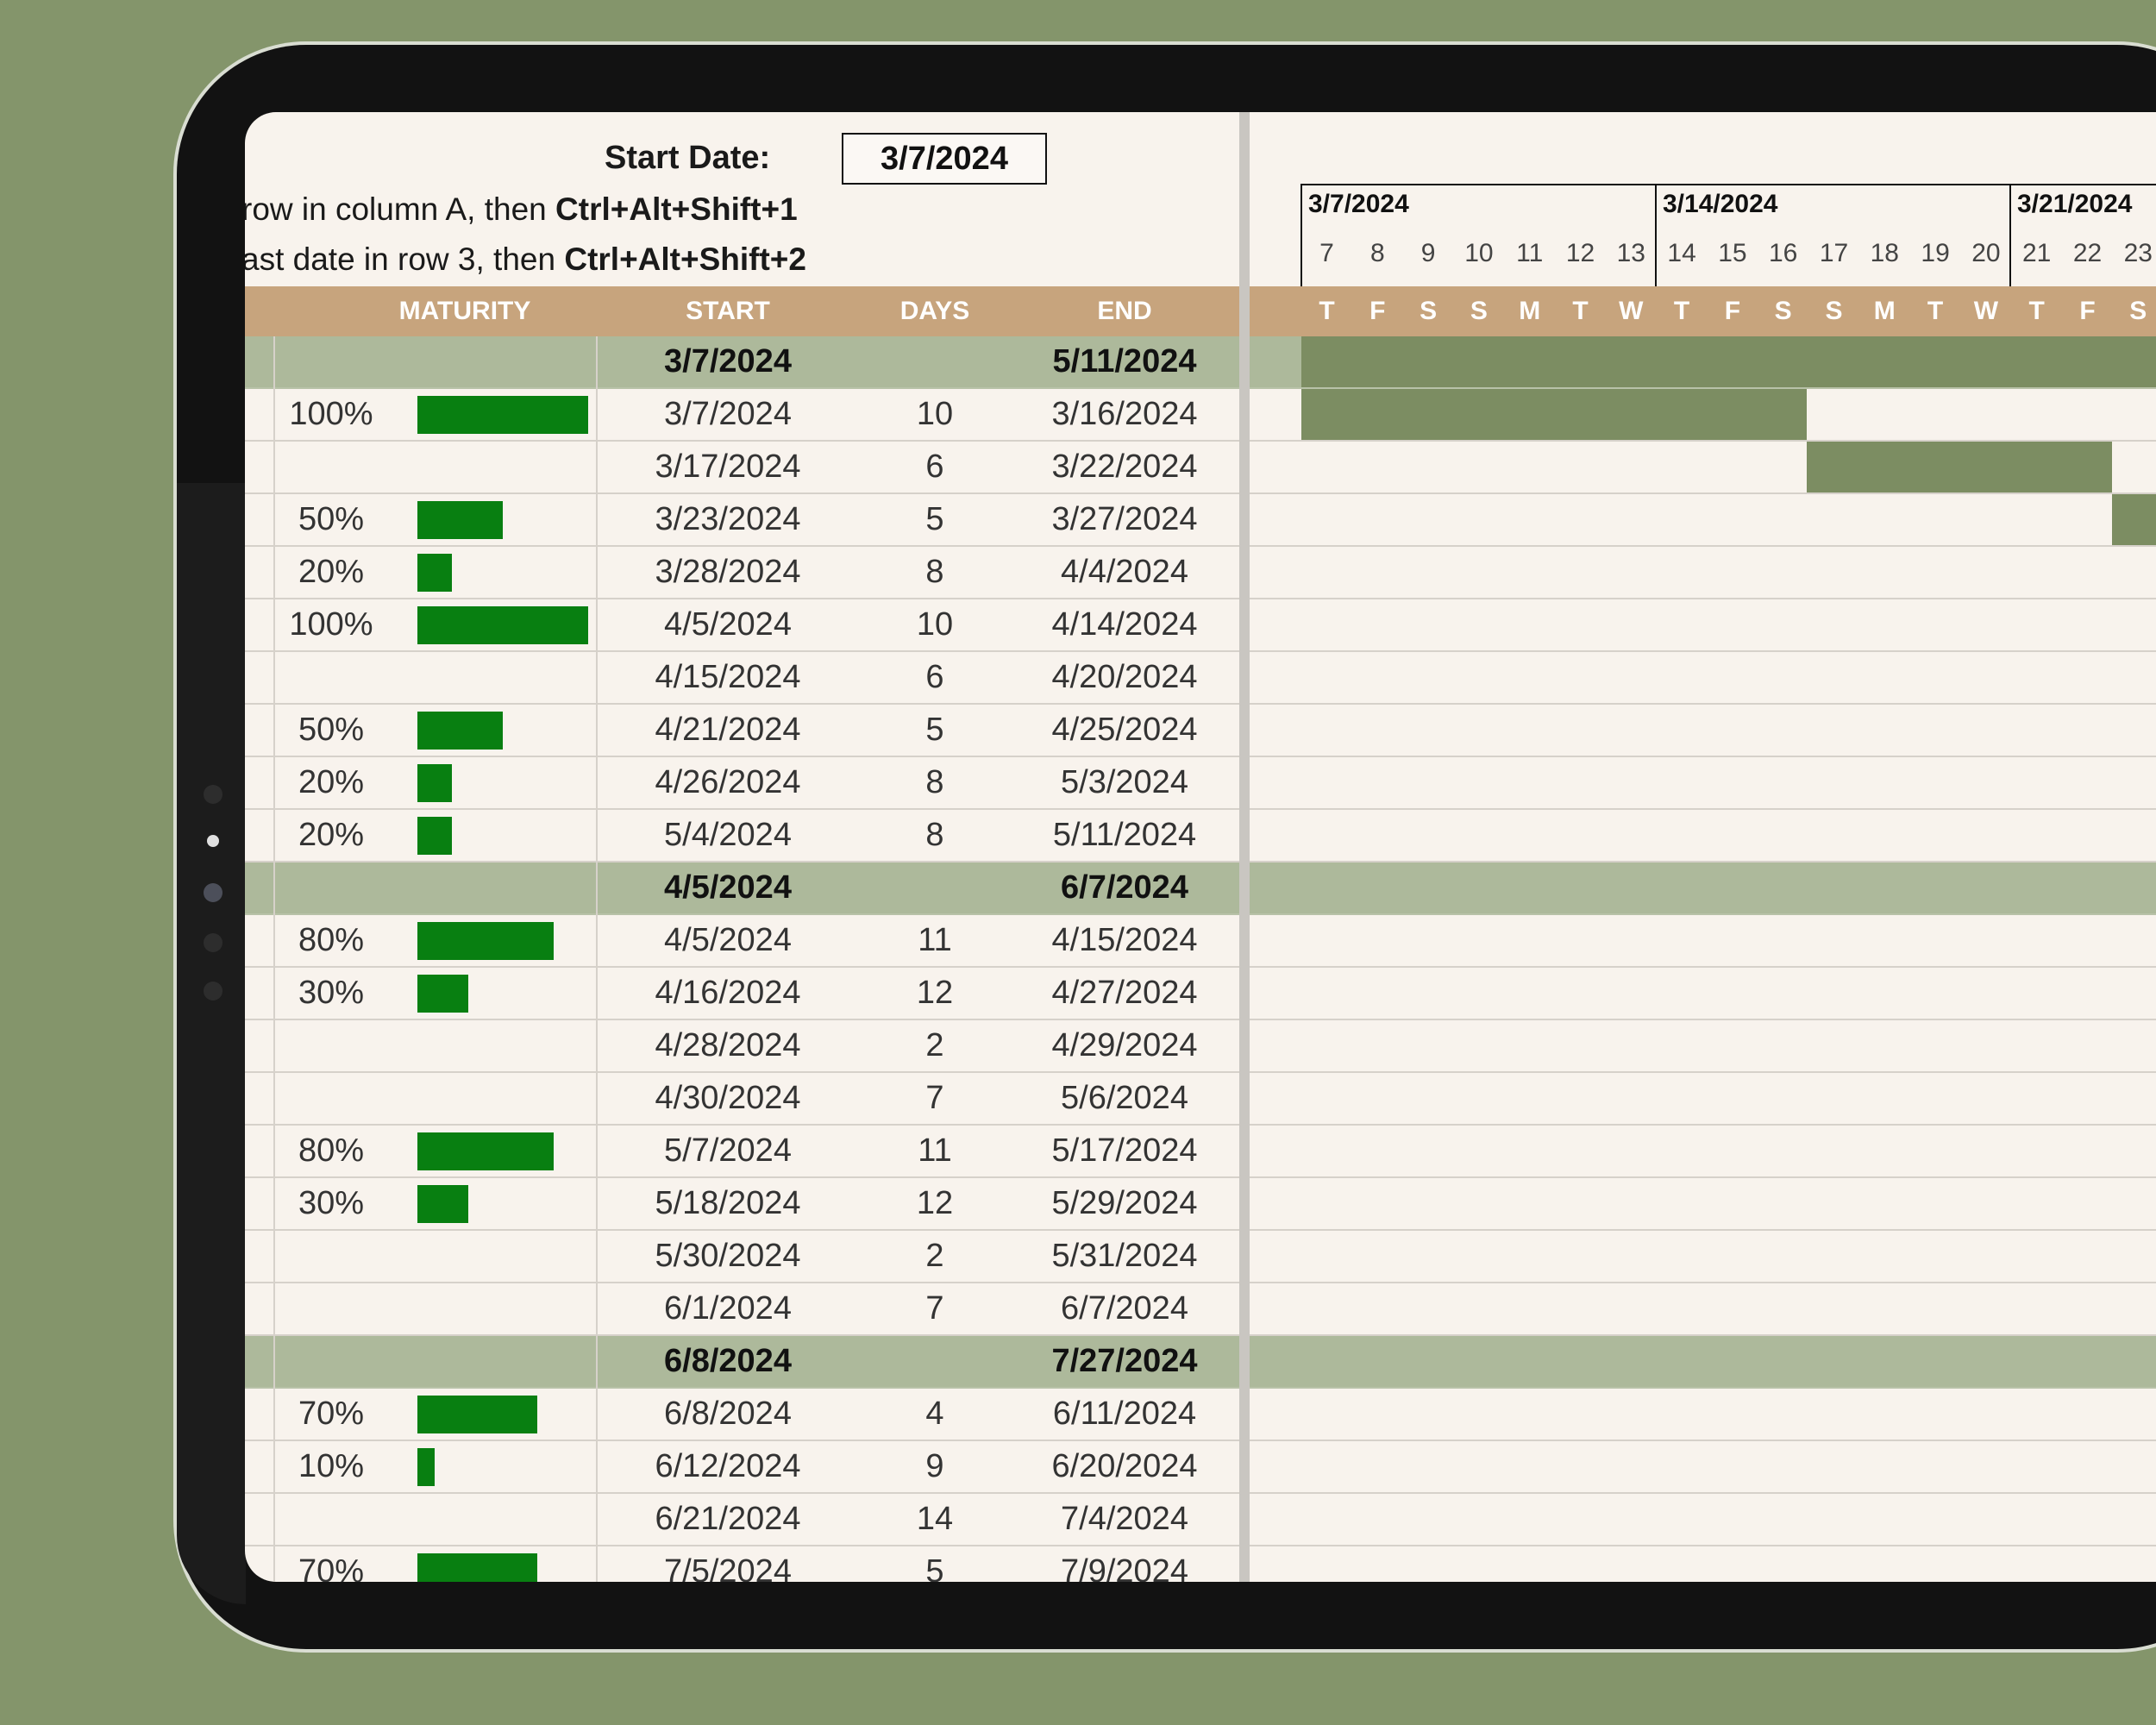 The image size is (2156, 1725). What do you see at coordinates (1200, 416) in the screenshot?
I see `task-row: 100% 3/7/2024 10 3/16/2024` at bounding box center [1200, 416].